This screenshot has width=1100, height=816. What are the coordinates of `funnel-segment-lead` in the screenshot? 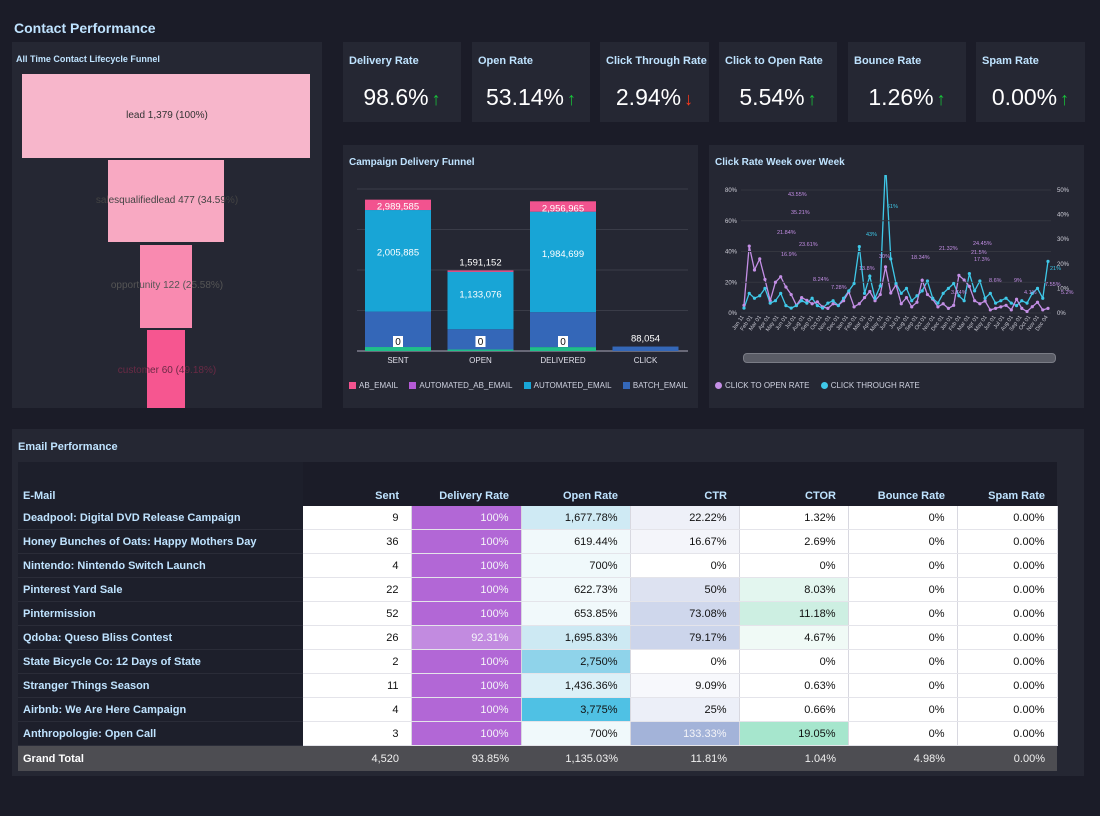 It's located at (166, 116).